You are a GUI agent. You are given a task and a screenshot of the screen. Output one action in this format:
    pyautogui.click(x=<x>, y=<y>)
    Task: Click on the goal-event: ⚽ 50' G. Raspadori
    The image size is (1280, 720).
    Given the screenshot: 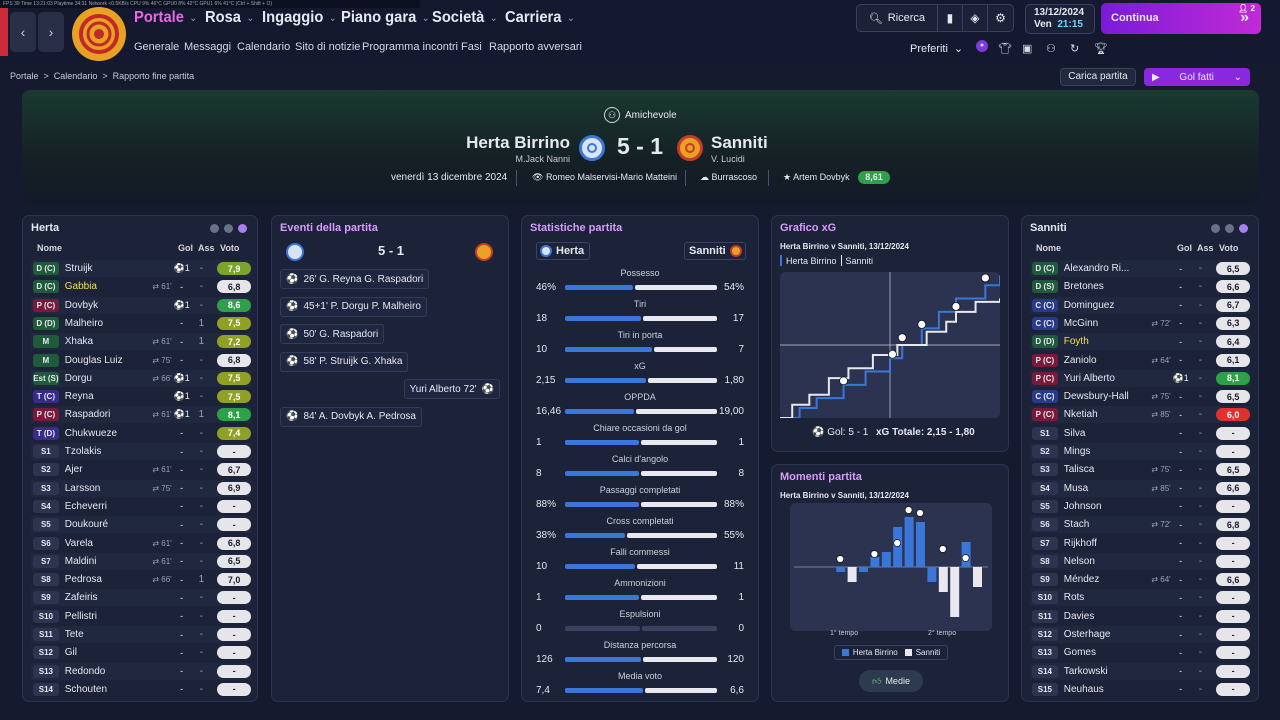 What is the action you would take?
    pyautogui.click(x=332, y=334)
    